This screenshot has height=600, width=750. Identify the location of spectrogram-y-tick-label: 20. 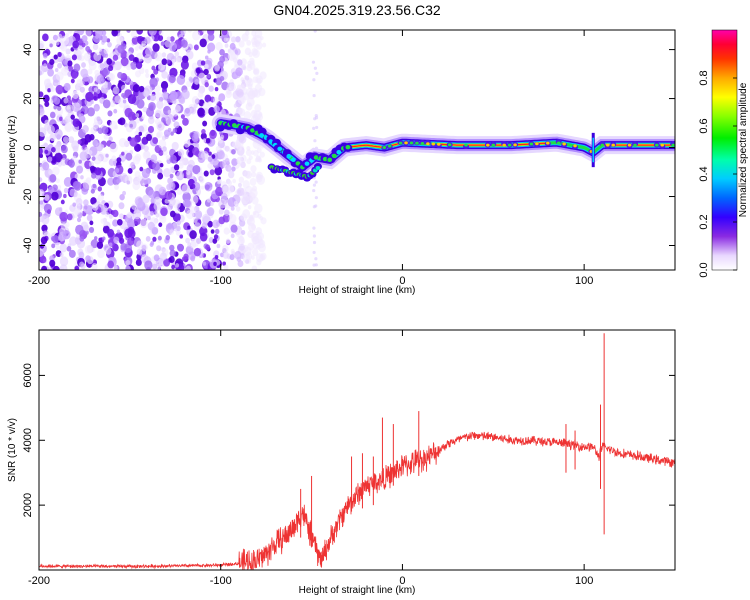
(28, 98).